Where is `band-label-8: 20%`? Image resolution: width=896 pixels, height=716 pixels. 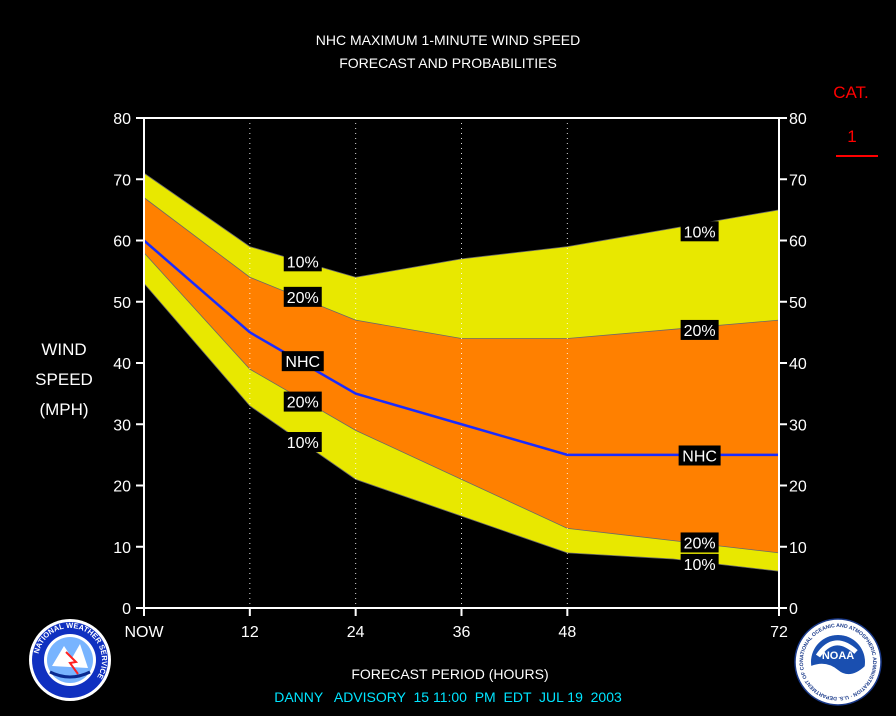 band-label-8: 20% is located at coordinates (700, 543).